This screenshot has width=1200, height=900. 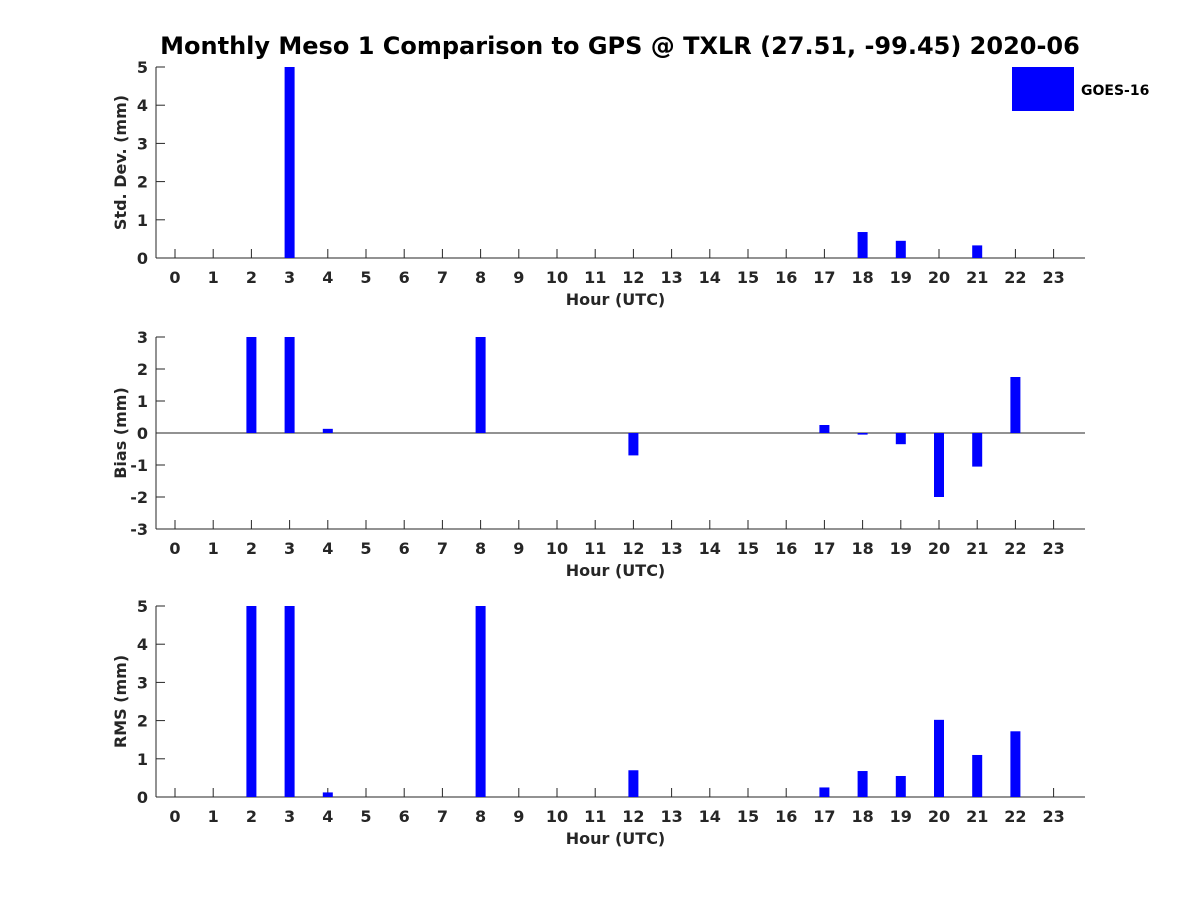 I want to click on std-dev-x-tick-label: 21, so click(x=977, y=277).